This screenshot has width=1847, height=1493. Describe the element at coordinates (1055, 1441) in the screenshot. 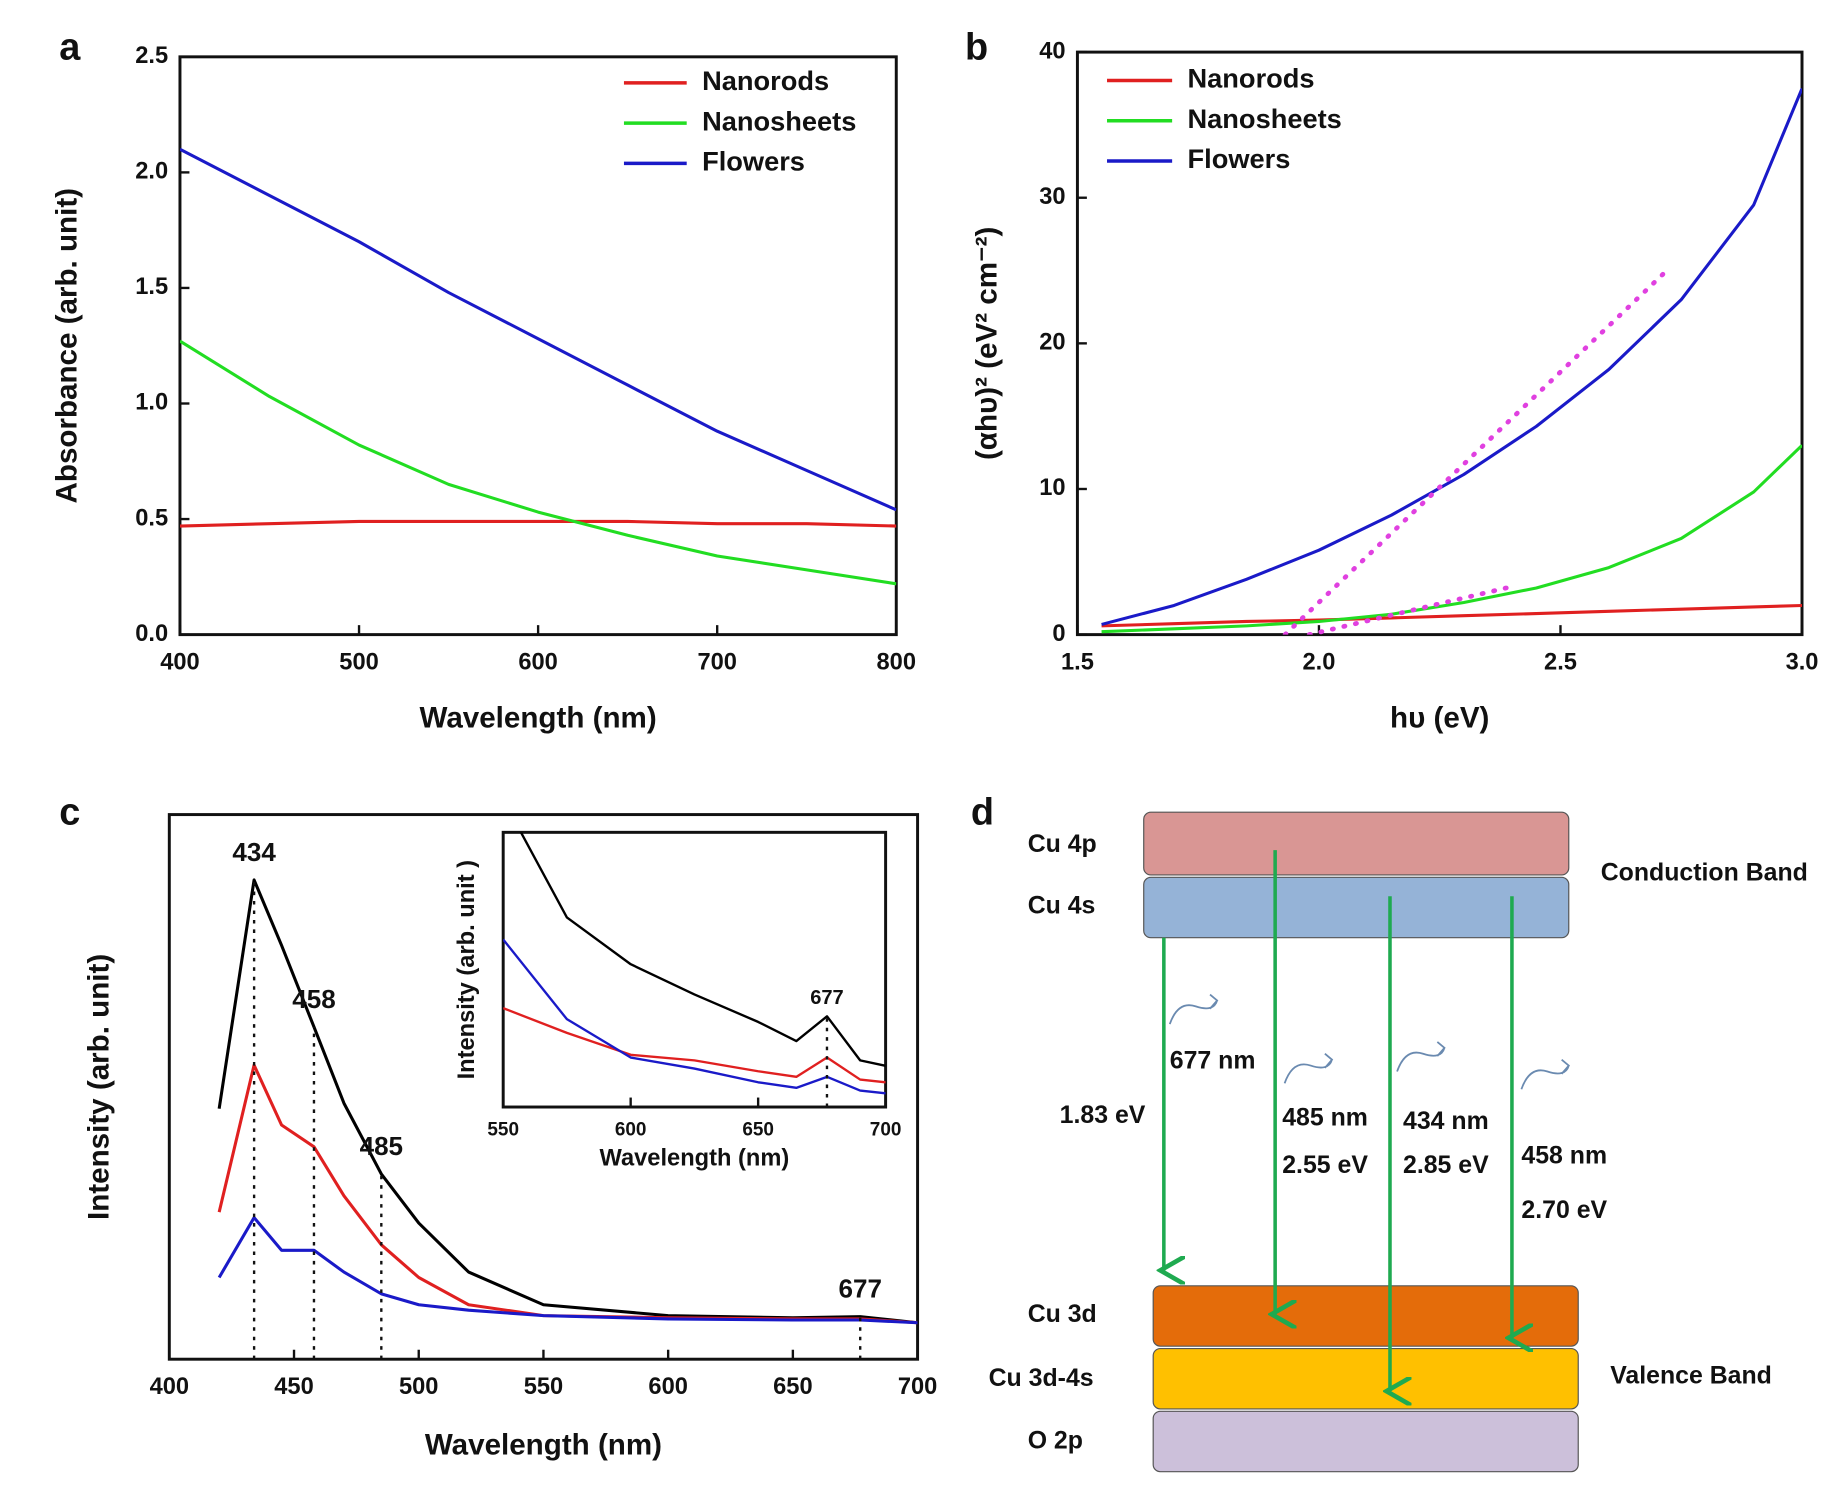

I see `band-label: O 2p` at that location.